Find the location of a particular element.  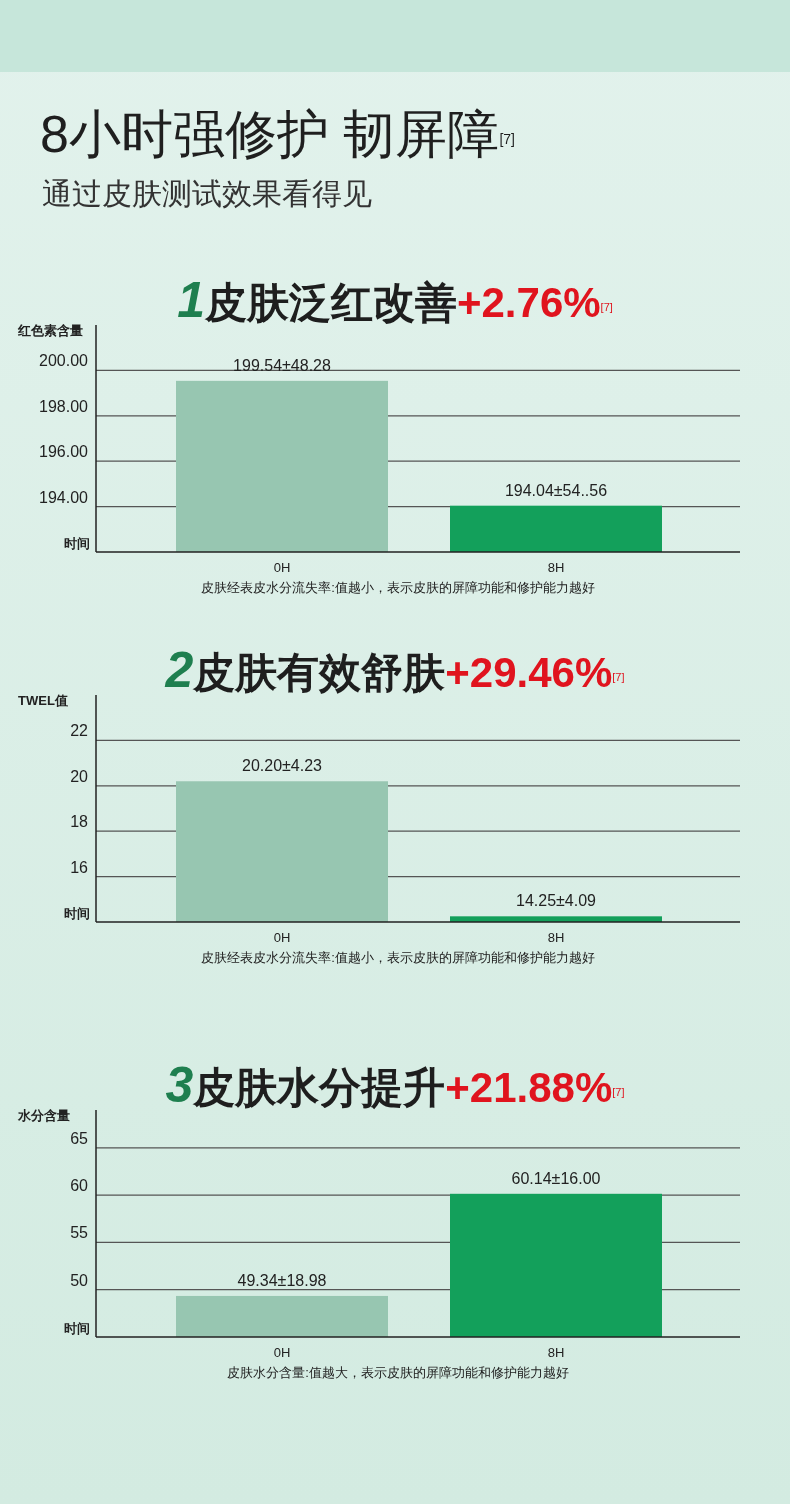

data-label: 49.34±18.98 is located at coordinates (282, 1280).